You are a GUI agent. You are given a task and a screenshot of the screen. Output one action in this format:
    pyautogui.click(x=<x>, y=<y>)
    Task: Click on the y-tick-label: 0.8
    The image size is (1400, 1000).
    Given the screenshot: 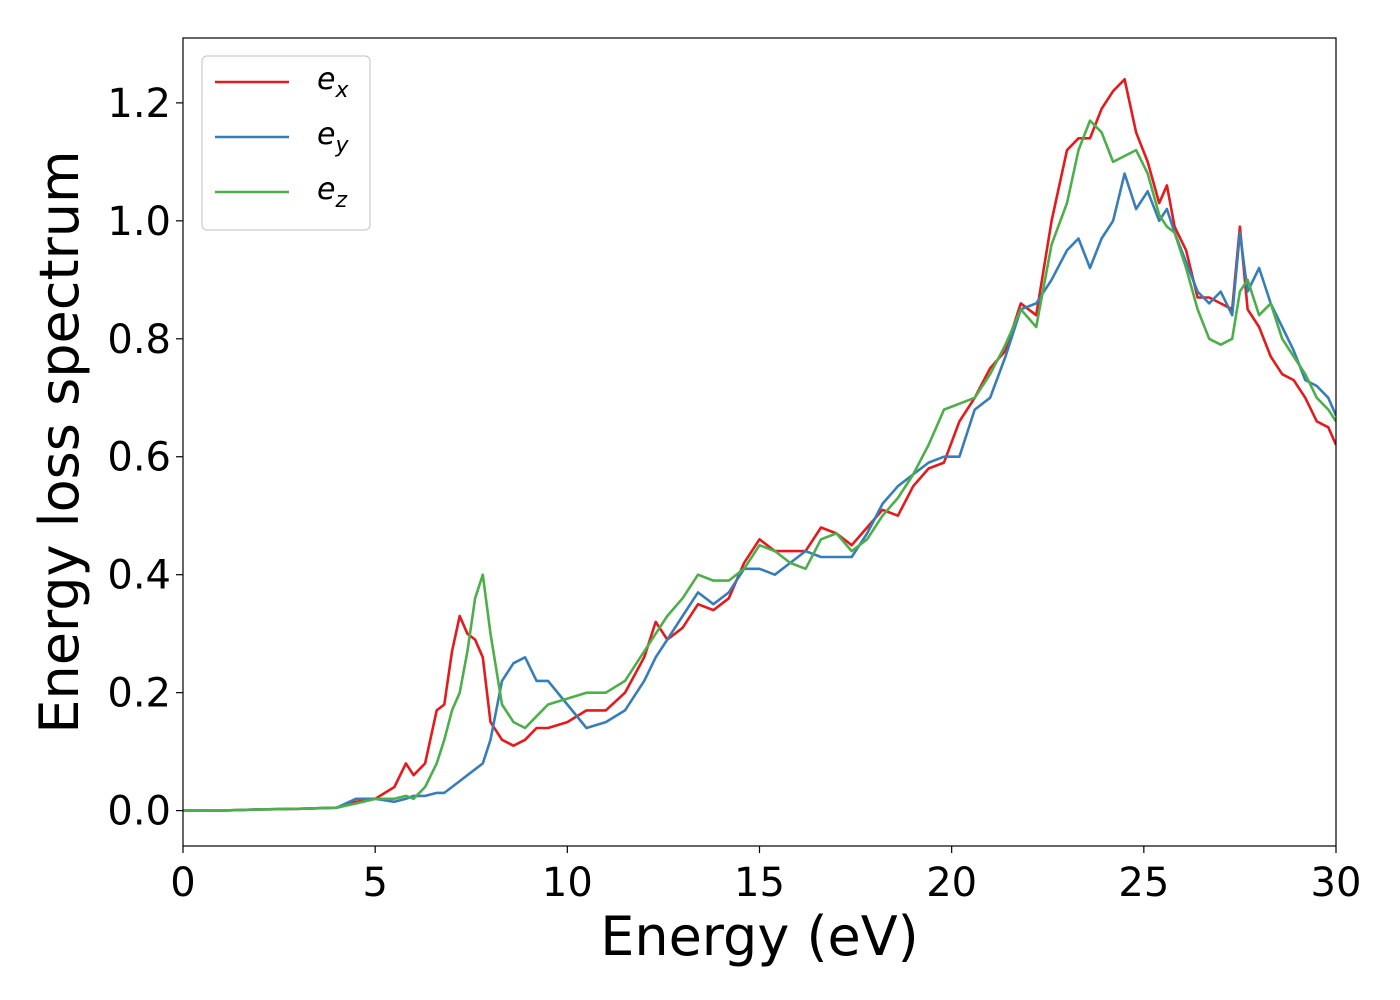 What is the action you would take?
    pyautogui.click(x=139, y=340)
    